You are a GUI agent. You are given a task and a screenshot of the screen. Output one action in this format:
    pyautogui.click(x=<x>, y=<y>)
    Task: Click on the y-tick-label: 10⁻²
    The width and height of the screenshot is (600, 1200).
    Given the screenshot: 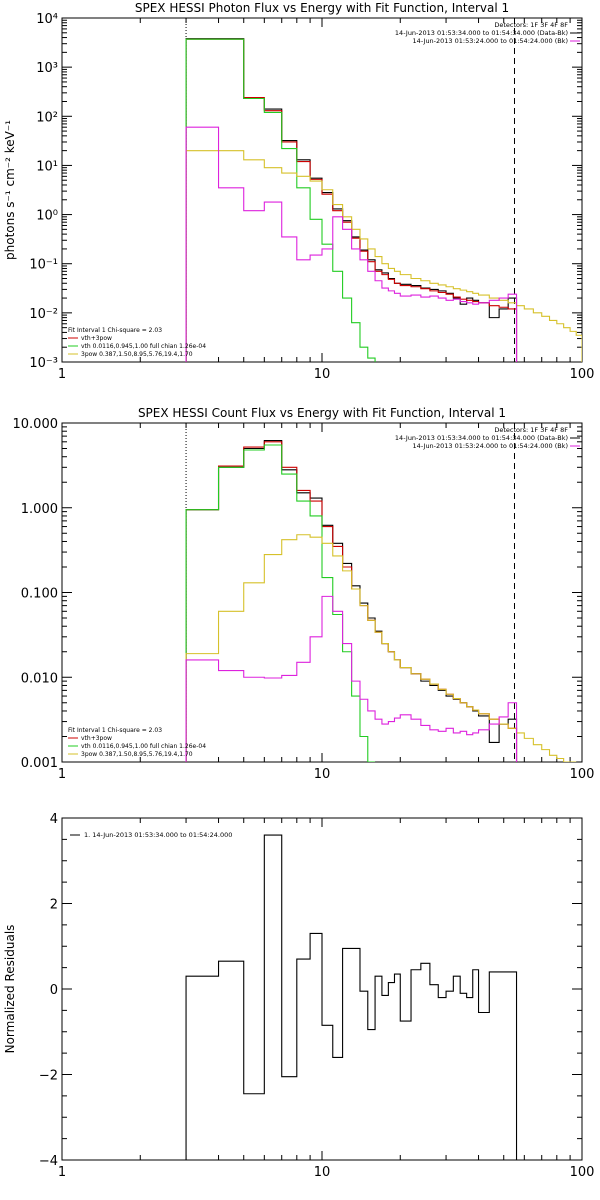 What is the action you would take?
    pyautogui.click(x=43, y=314)
    